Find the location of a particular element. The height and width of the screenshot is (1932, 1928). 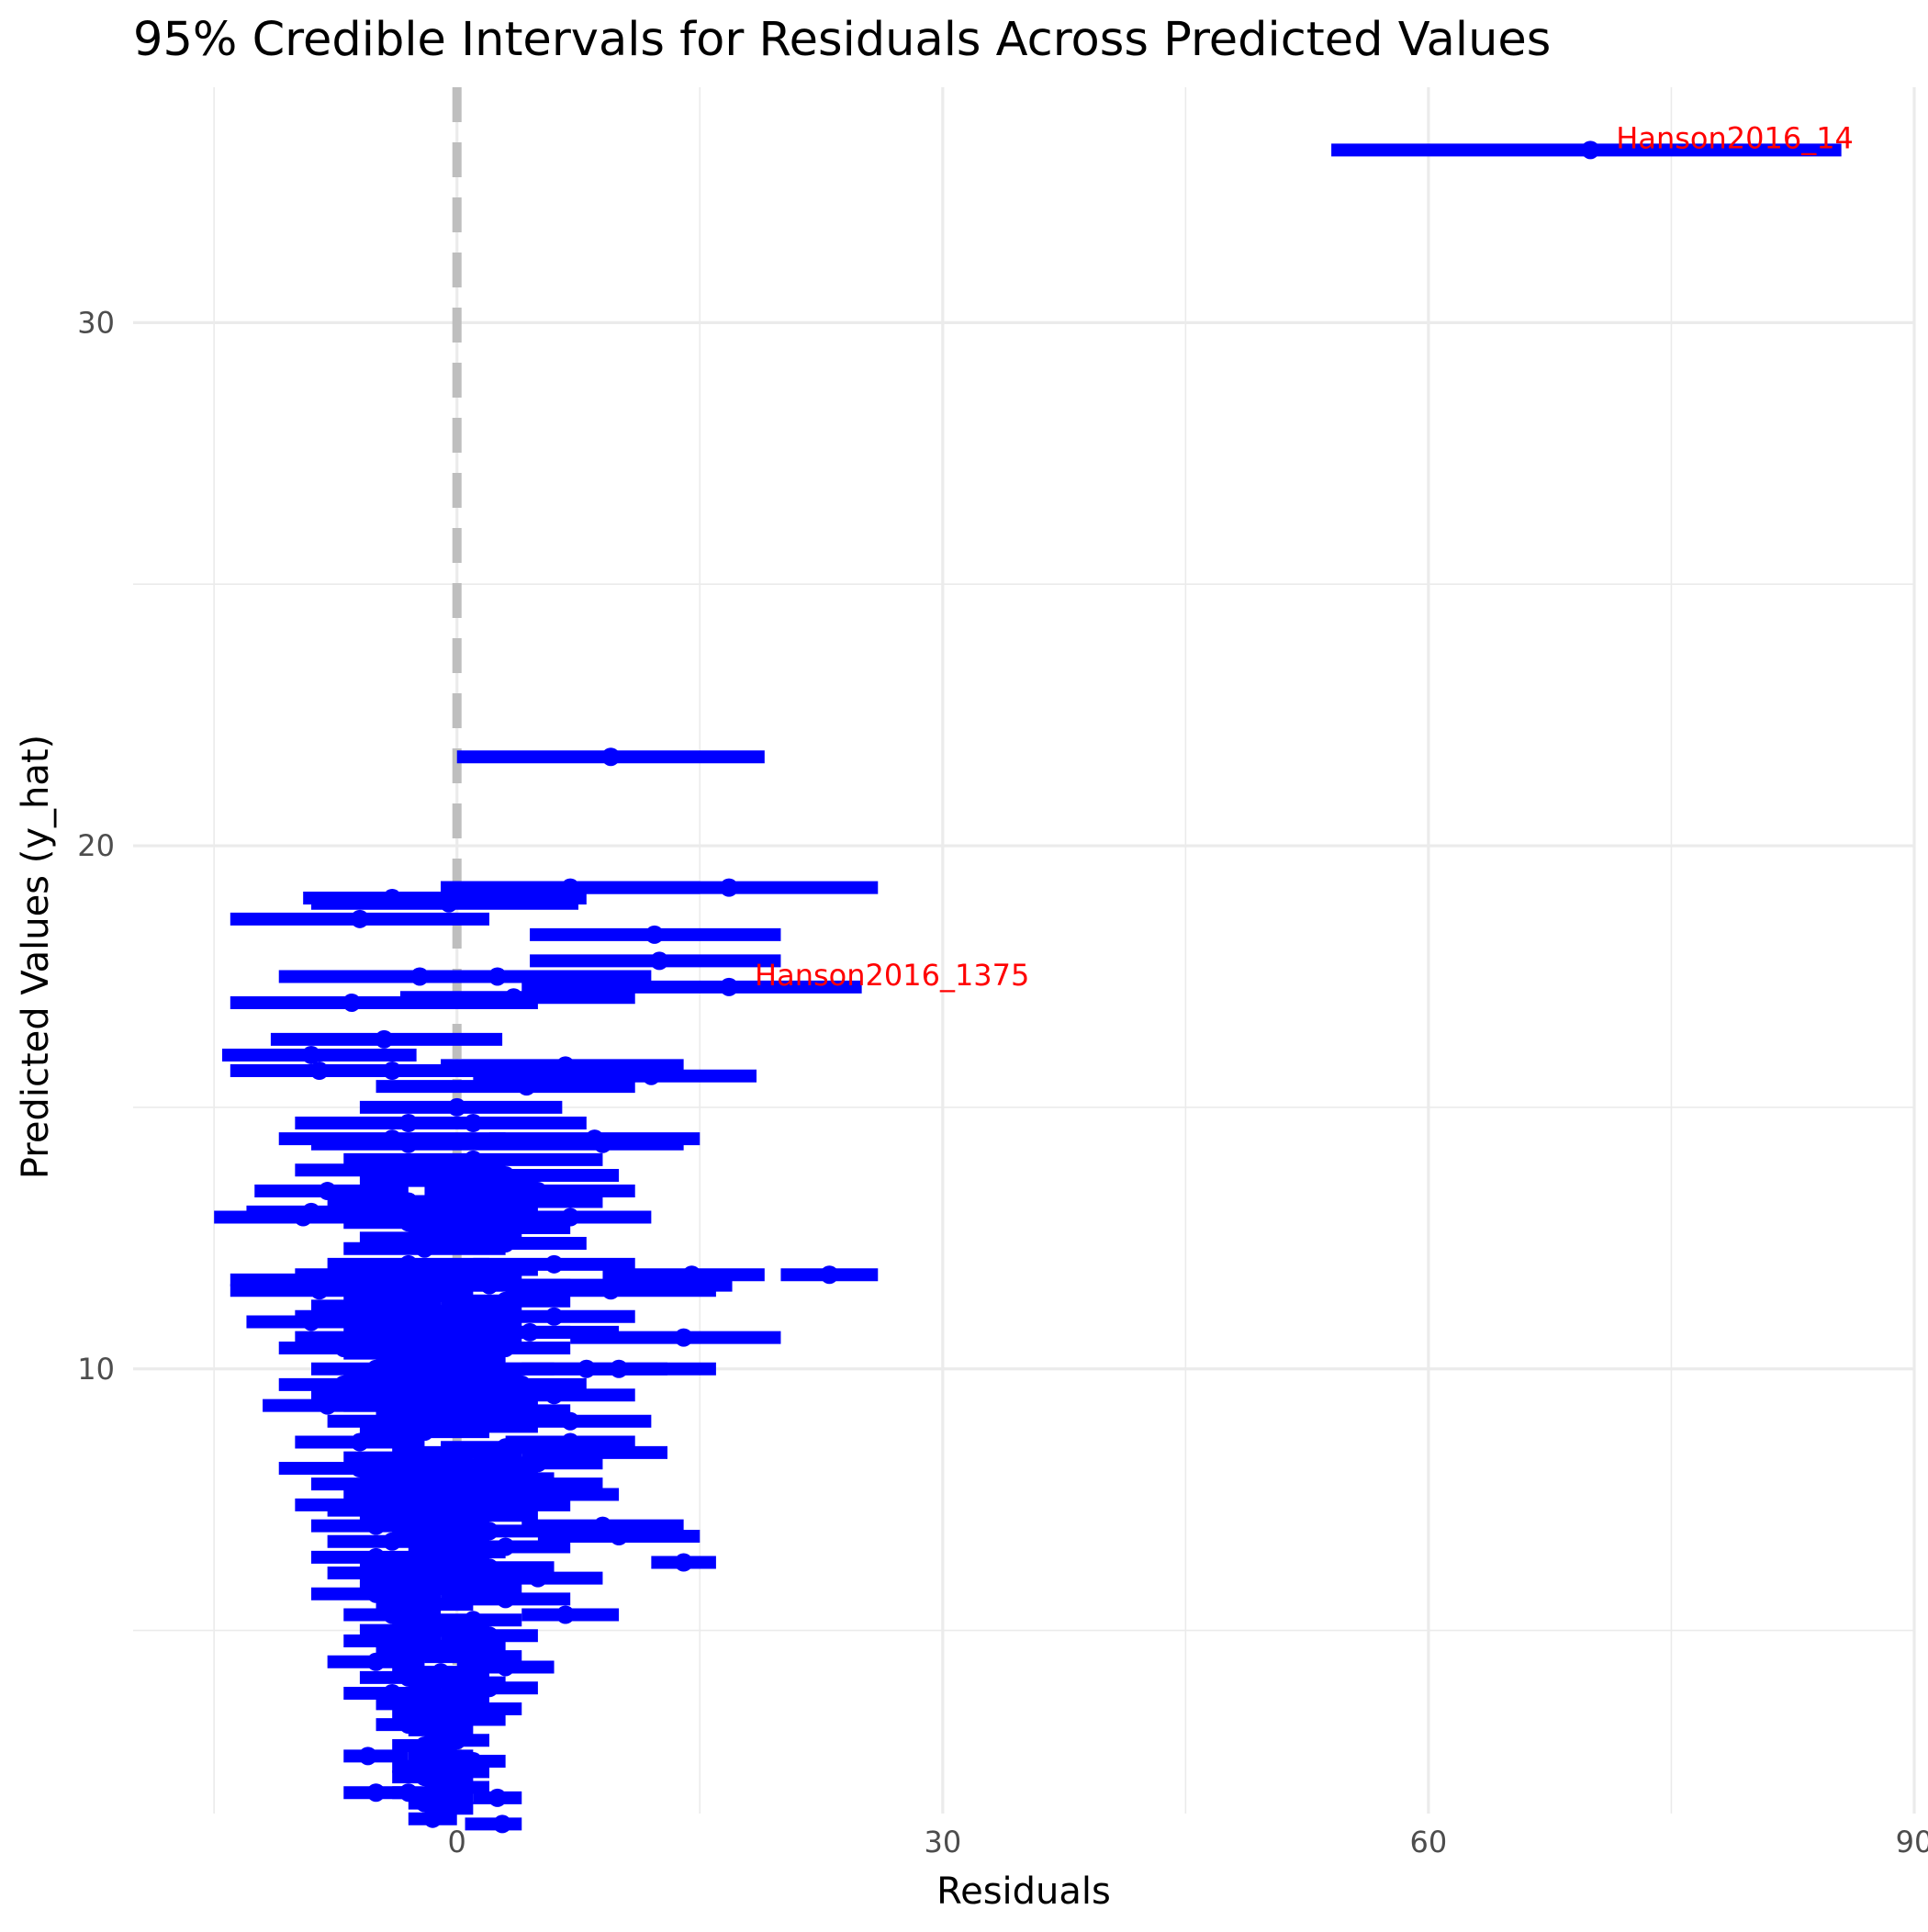

y-tick-label: 20 is located at coordinates (96, 845).